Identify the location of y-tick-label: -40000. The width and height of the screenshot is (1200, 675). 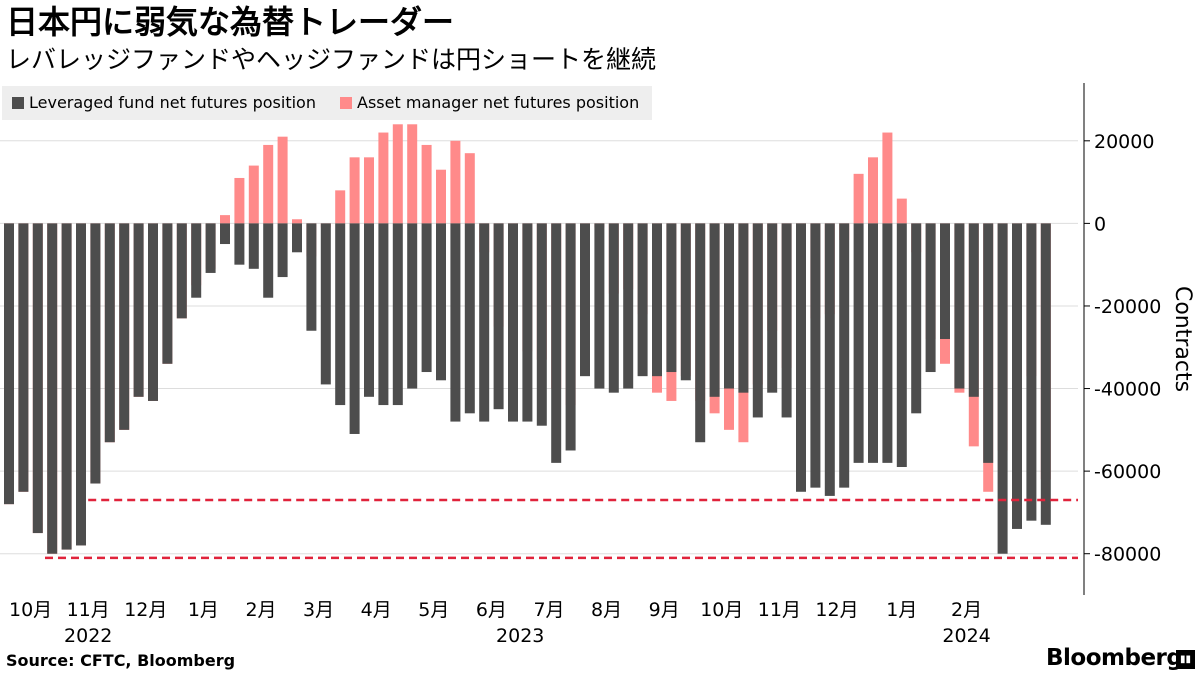
(1127, 390).